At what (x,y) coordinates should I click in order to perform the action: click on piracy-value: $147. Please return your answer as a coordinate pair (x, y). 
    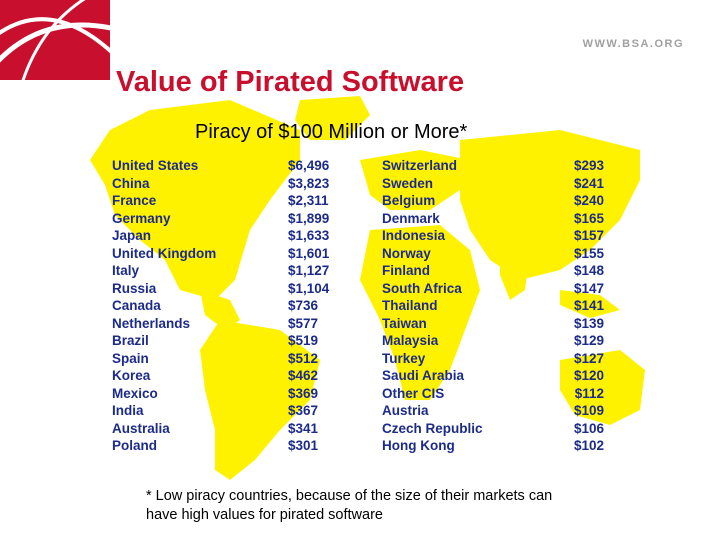
    Looking at the image, I should click on (588, 288).